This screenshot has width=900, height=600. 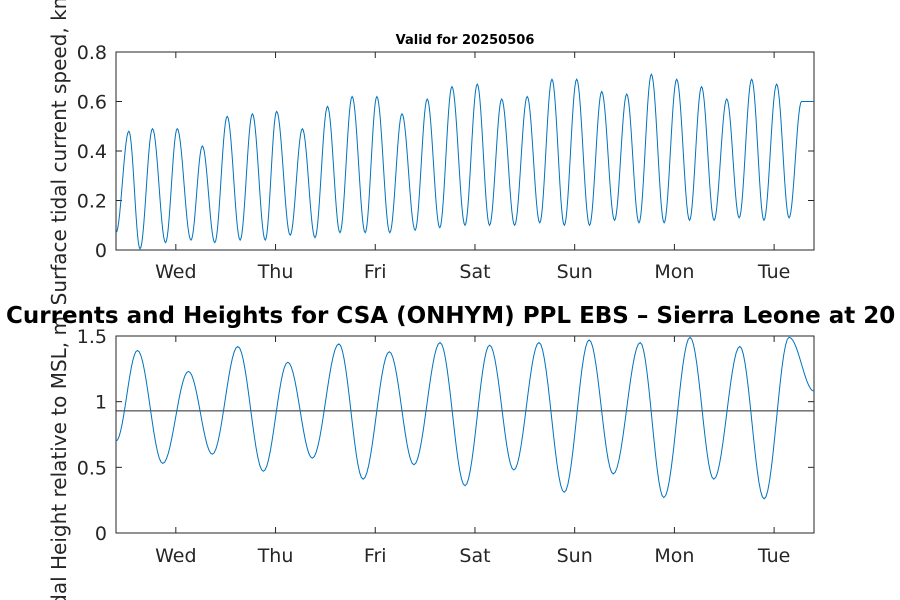 What do you see at coordinates (59, 458) in the screenshot?
I see `tidal-height-y-axis-label: Tidal Height relative to MSL, m` at bounding box center [59, 458].